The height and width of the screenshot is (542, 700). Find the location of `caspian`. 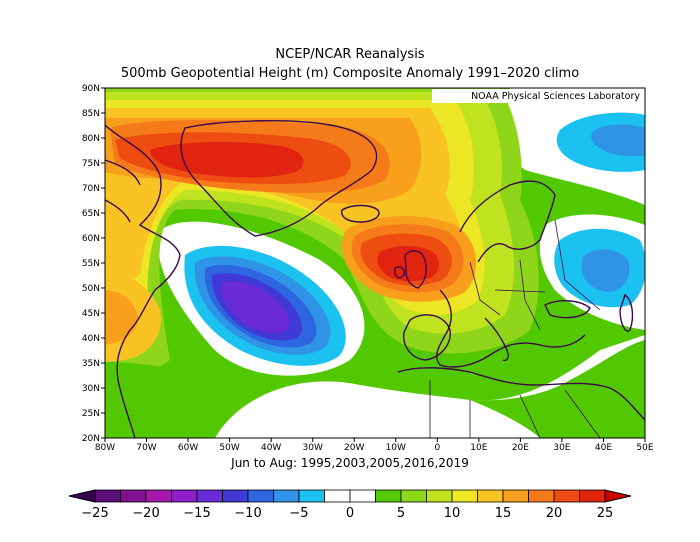

caspian is located at coordinates (626, 312).